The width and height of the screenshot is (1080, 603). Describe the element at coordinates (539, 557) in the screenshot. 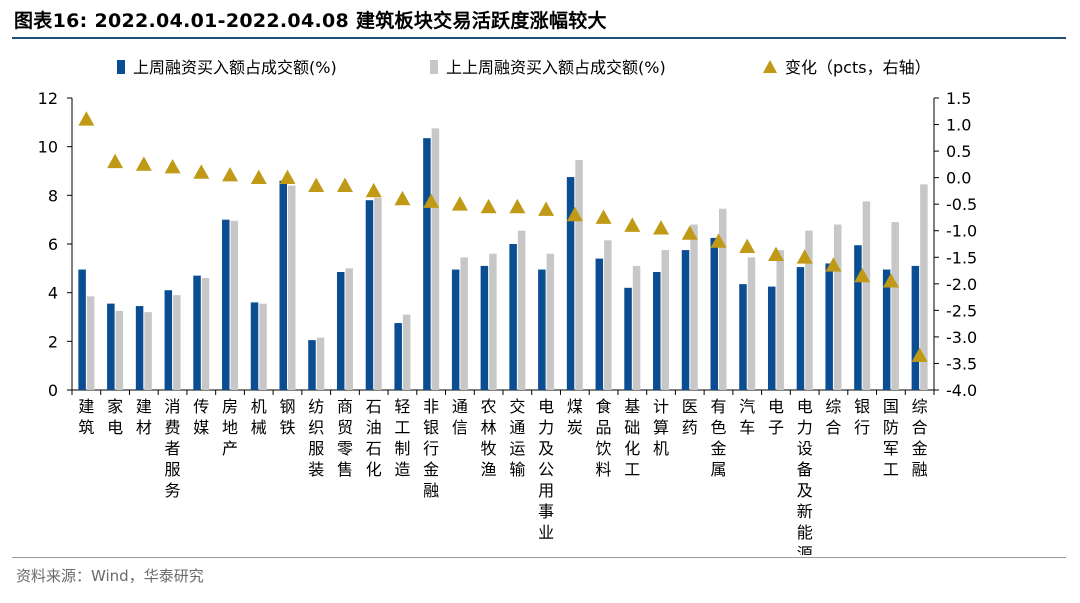

I see `source-rule` at that location.